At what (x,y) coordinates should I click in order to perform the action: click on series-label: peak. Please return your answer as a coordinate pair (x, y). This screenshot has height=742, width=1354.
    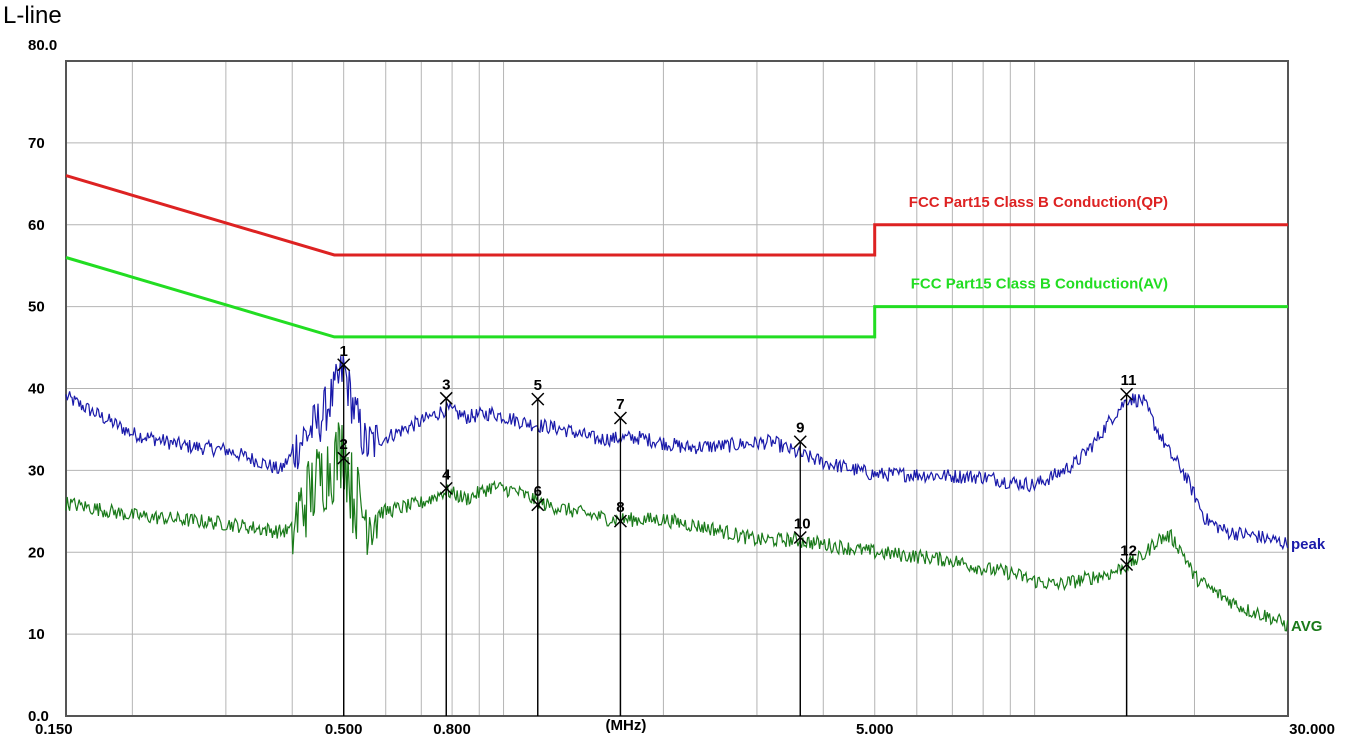
    Looking at the image, I should click on (1308, 544).